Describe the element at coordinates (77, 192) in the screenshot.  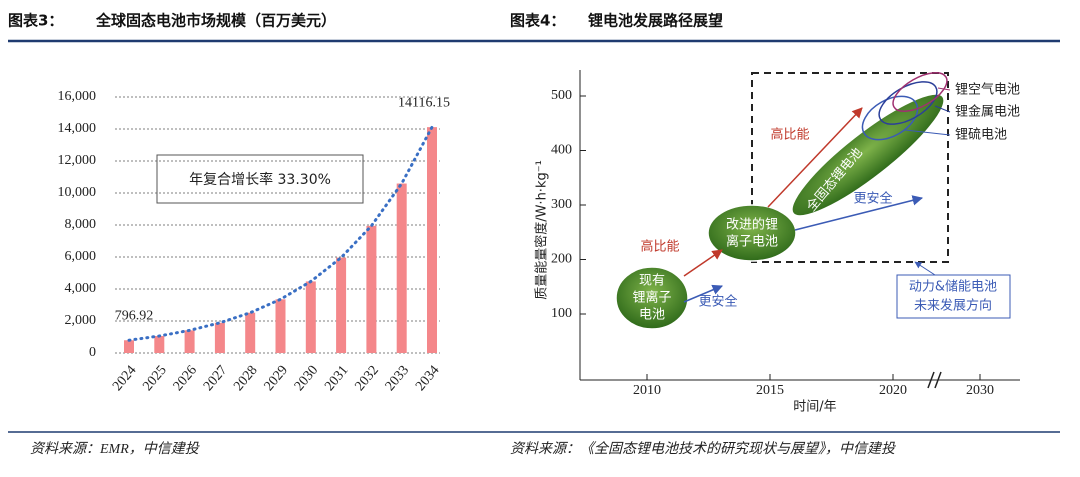
I see `y-tick-label: 10,000` at that location.